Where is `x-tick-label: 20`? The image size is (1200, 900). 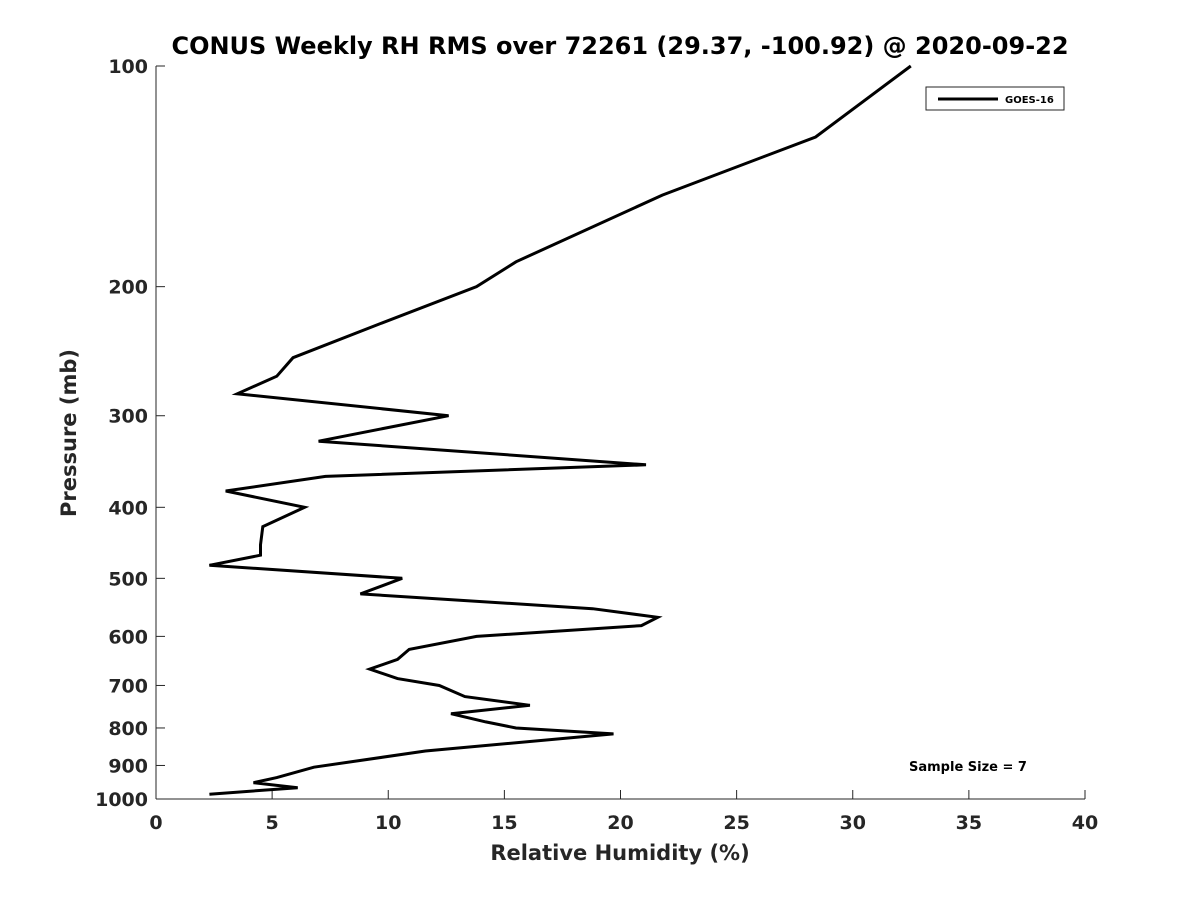 x-tick-label: 20 is located at coordinates (620, 823).